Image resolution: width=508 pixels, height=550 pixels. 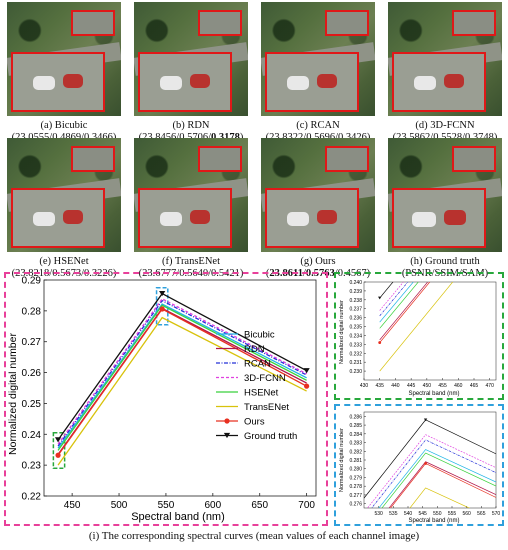 I want to click on y-tick-label: 0.239, so click(x=355, y=292).